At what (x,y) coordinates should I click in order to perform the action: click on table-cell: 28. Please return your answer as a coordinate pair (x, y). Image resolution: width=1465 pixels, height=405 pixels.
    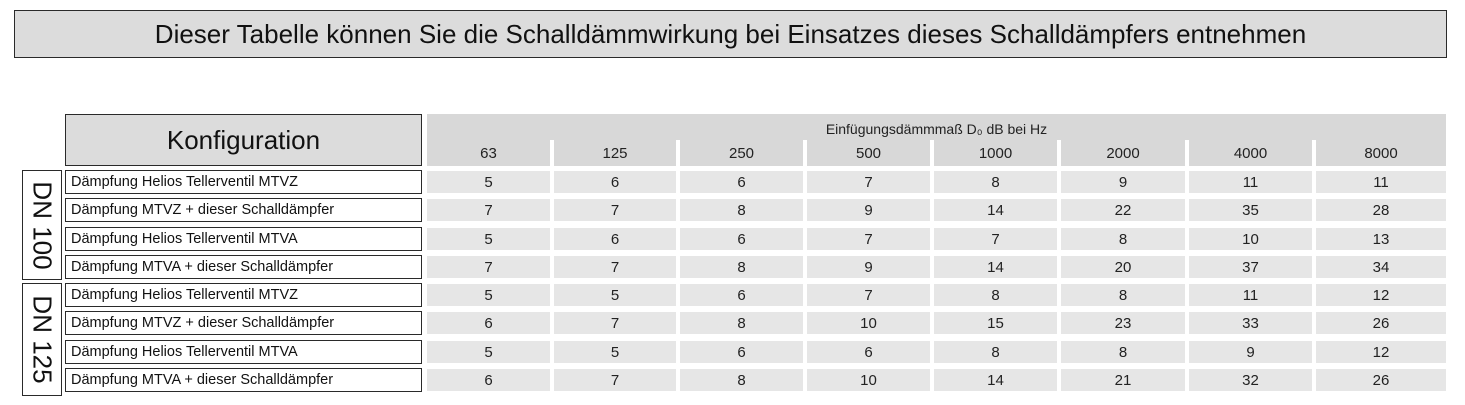
    Looking at the image, I should click on (1381, 210).